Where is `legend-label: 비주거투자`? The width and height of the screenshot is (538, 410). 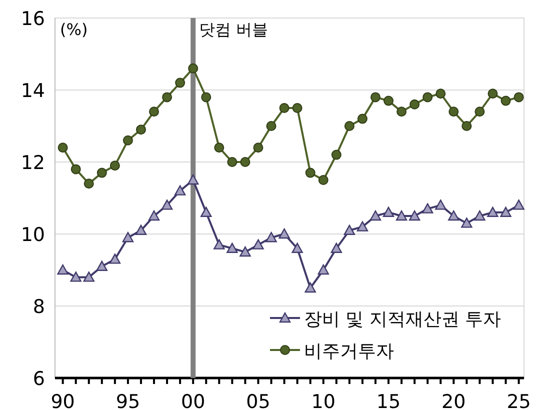 legend-label: 비주거투자 is located at coordinates (349, 351).